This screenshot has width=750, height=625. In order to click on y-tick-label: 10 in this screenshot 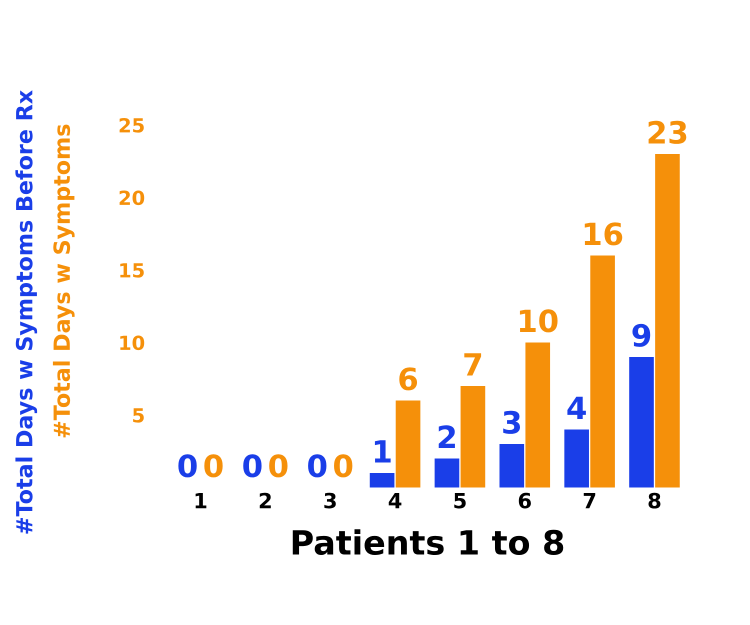, I will do `click(132, 342)`.